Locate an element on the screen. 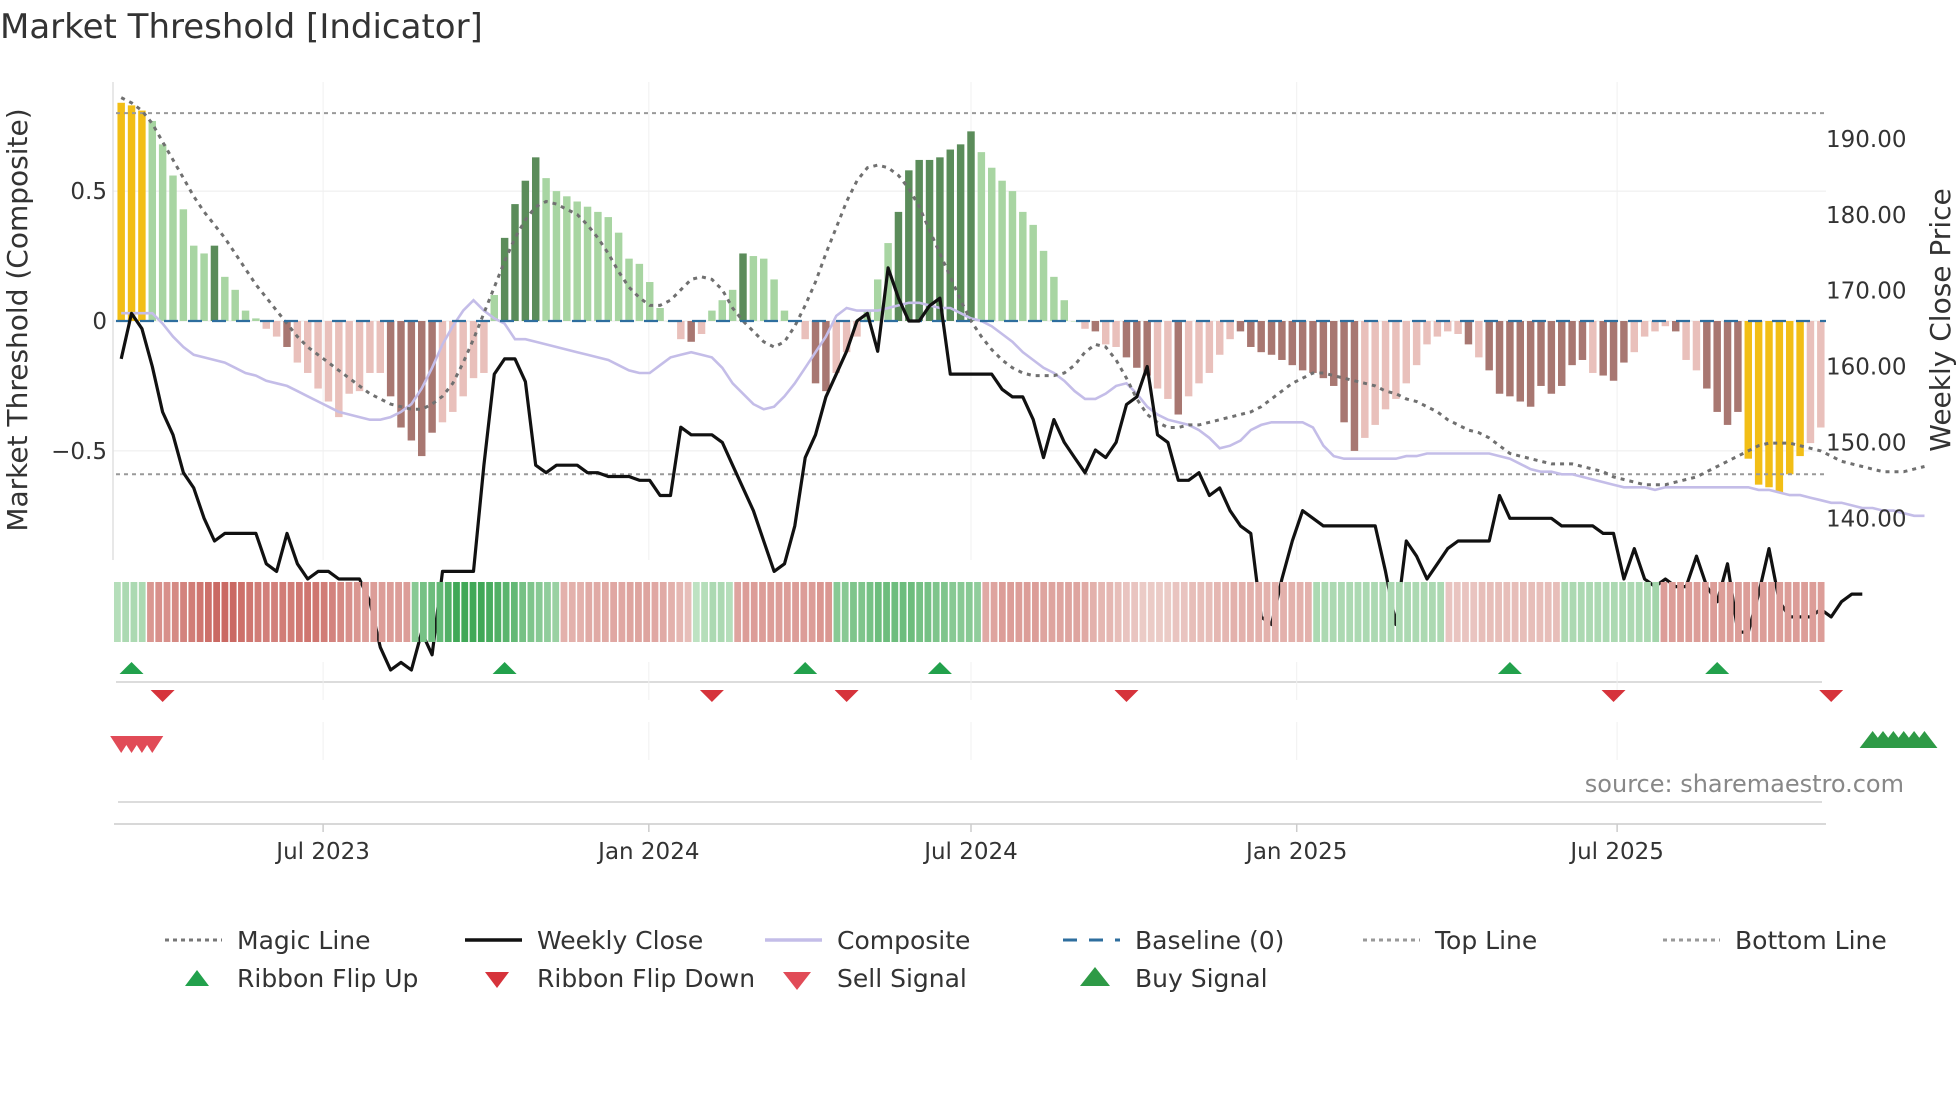 This screenshot has width=1960, height=1102. right-tick-label: 160.00 is located at coordinates (1866, 368).